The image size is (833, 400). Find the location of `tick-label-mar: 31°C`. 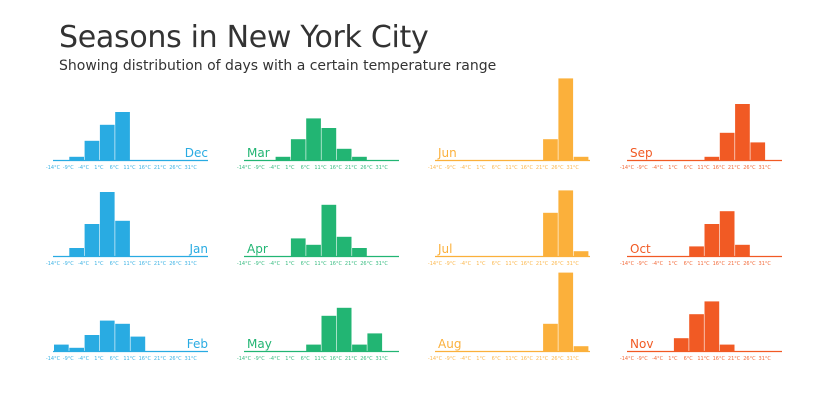

tick-label-mar: 31°C is located at coordinates (382, 168).